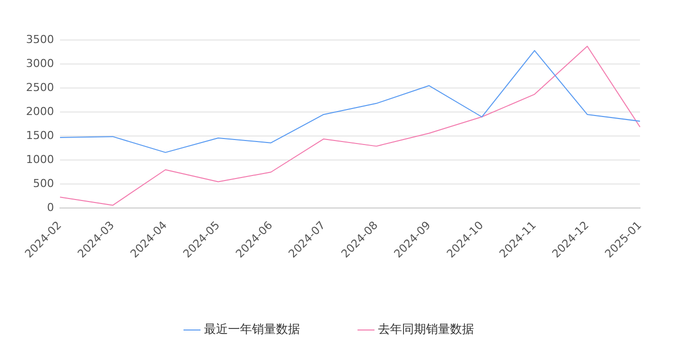 The height and width of the screenshot is (350, 680). Describe the element at coordinates (40, 159) in the screenshot. I see `y-tick-label: 1000` at that location.